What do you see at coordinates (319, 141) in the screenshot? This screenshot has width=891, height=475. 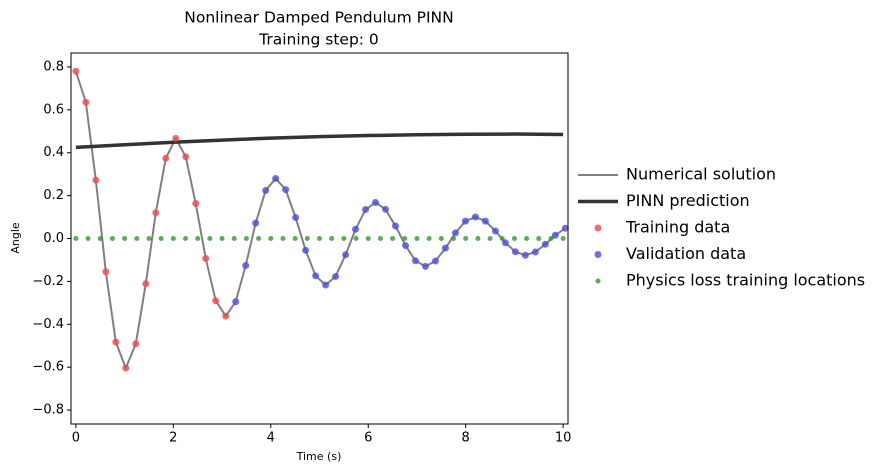 I see `series-line` at bounding box center [319, 141].